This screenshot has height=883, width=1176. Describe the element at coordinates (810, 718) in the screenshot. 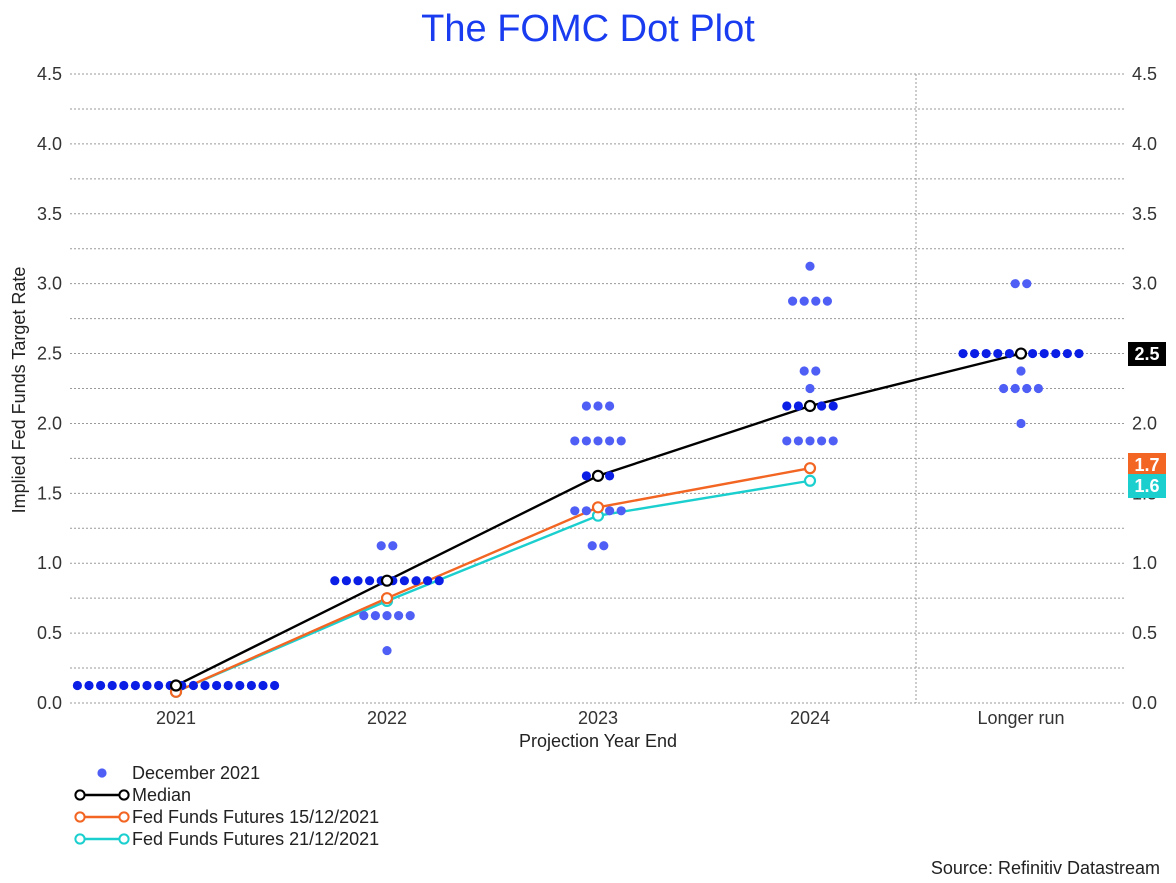

I see `x-tick-label: 2024` at that location.